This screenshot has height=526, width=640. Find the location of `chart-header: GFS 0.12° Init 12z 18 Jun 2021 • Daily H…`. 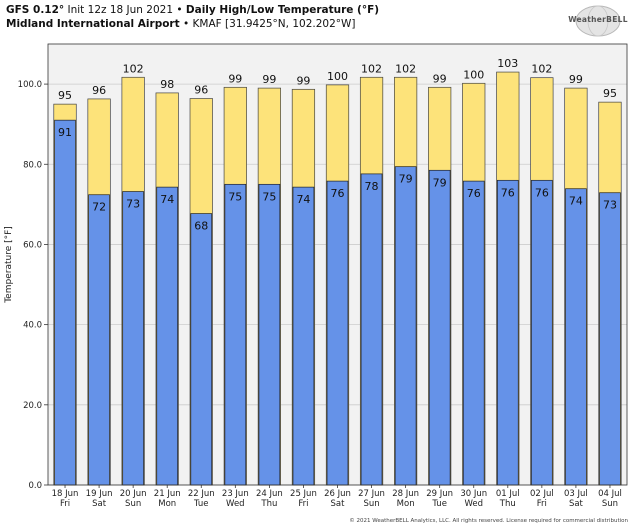

chart-header: GFS 0.12° Init 12z 18 Jun 2021 • Daily H… is located at coordinates (192, 17).